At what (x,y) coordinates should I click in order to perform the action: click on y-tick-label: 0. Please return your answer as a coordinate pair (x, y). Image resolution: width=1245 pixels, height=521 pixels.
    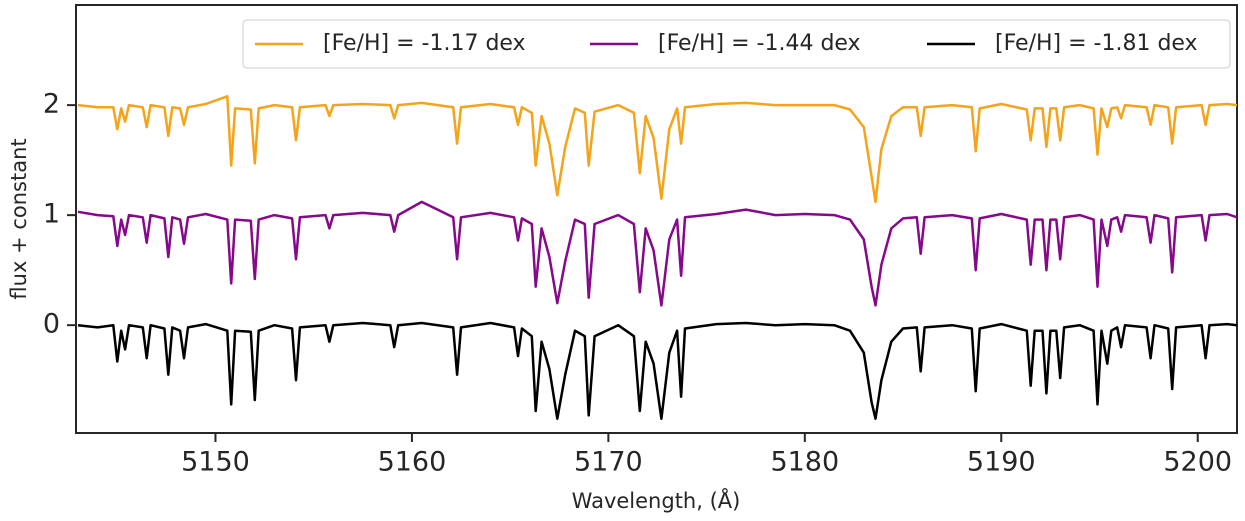
    Looking at the image, I should click on (51, 324).